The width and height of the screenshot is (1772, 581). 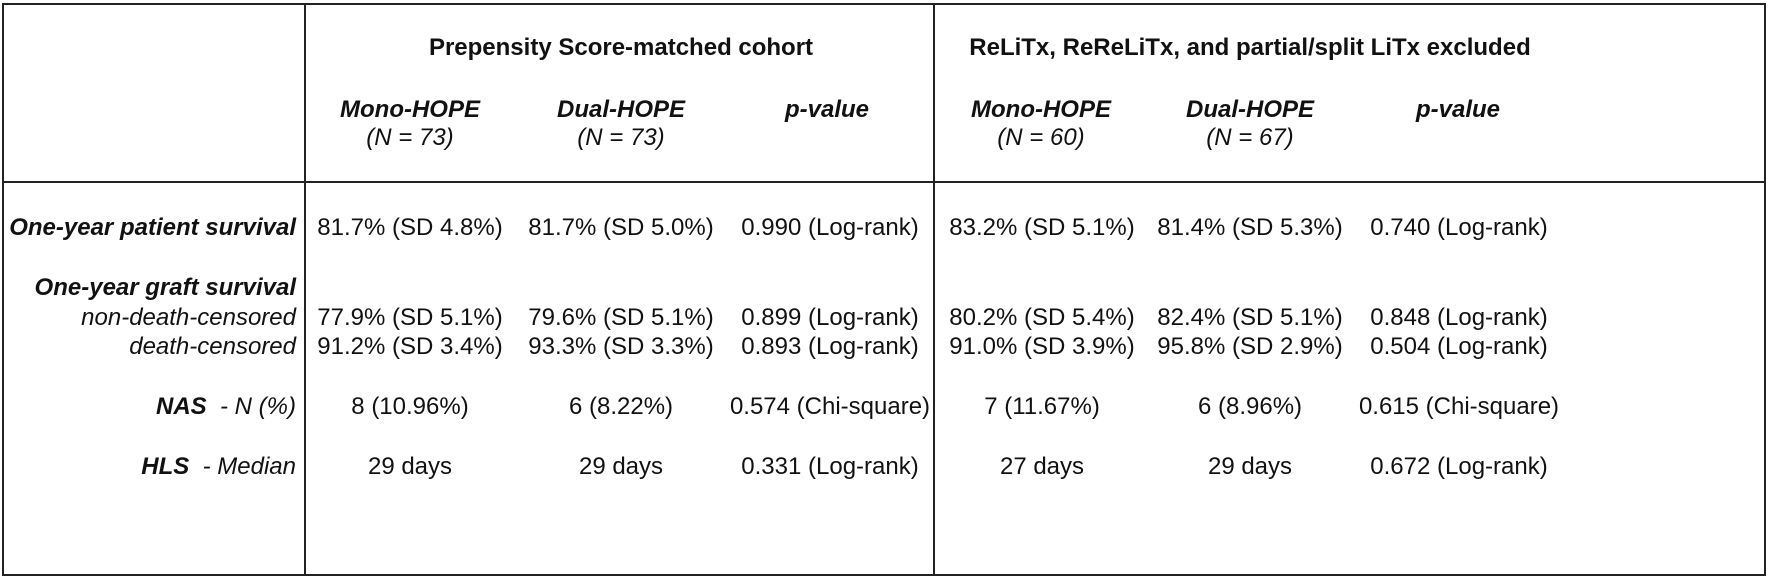 What do you see at coordinates (934, 289) in the screenshot?
I see `column-divider-group` at bounding box center [934, 289].